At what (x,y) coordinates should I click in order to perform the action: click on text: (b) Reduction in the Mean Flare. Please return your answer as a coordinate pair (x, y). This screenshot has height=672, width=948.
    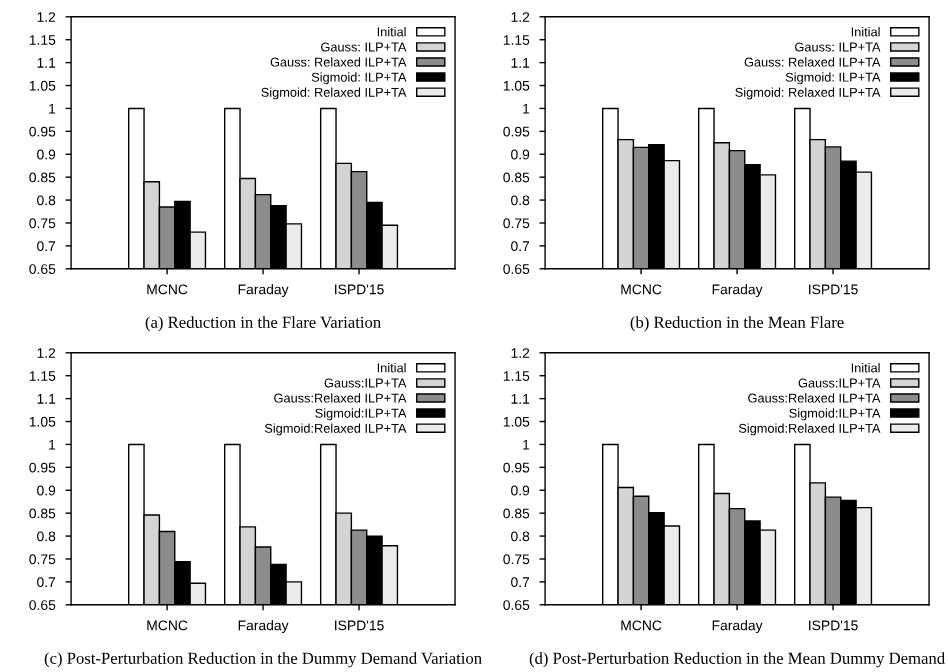
    Looking at the image, I should click on (737, 324).